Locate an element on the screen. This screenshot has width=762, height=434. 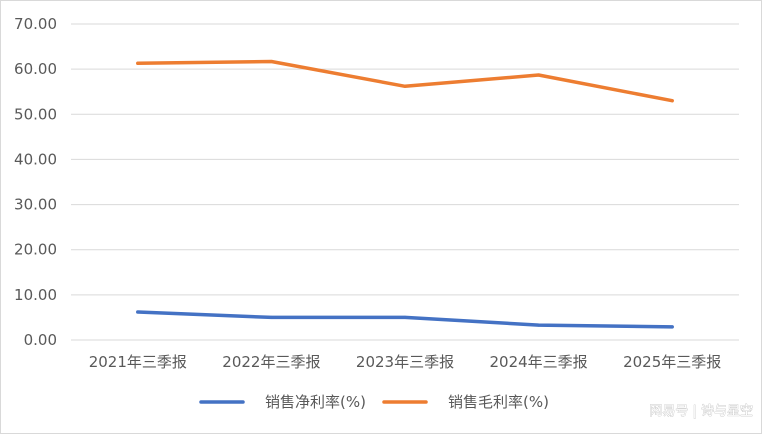
x-tick-label: 2025年三季报 is located at coordinates (672, 362).